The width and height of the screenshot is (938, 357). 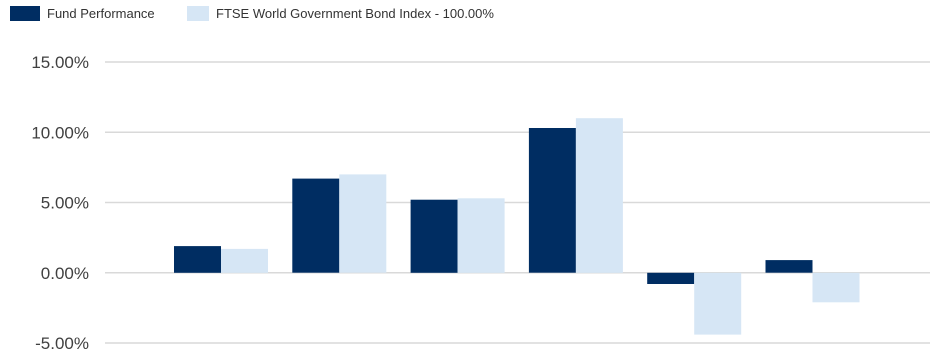 I want to click on y-tick-label: 15.00%, so click(x=60, y=62).